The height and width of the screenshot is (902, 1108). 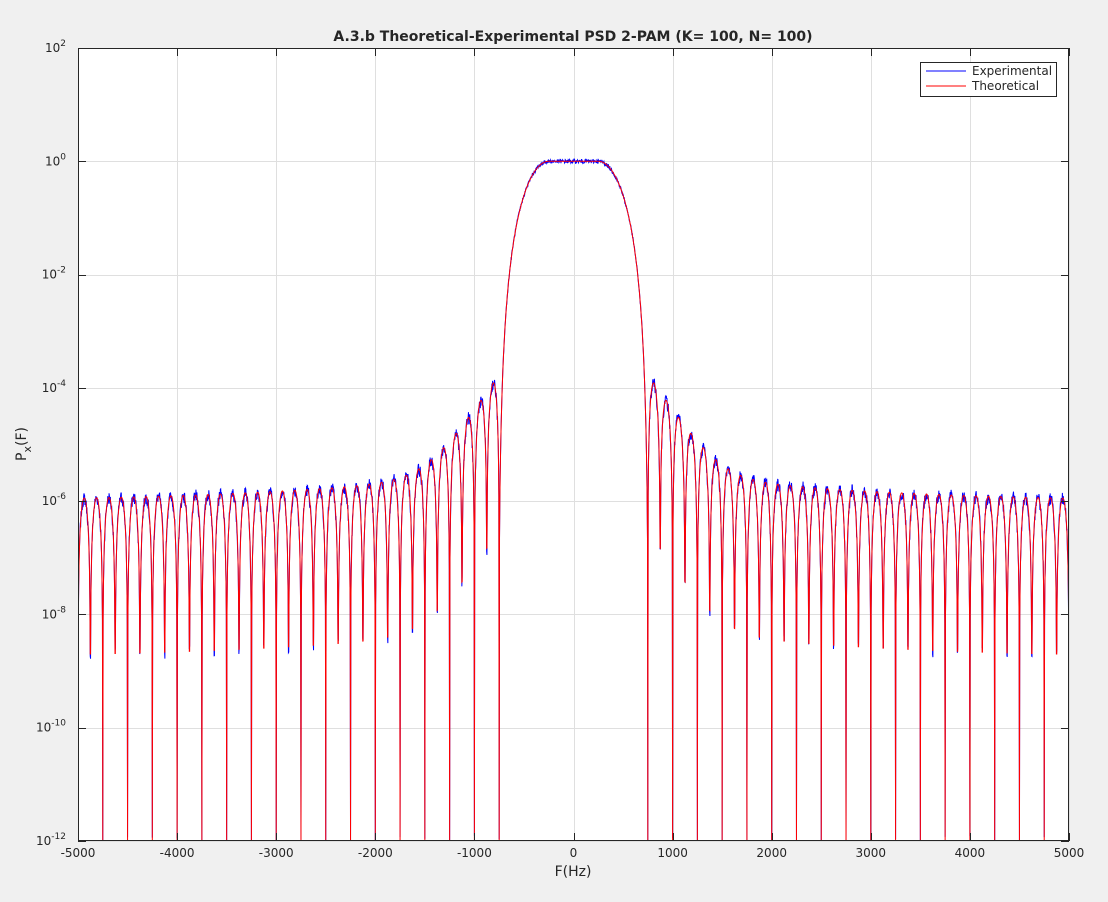 What do you see at coordinates (177, 853) in the screenshot?
I see `x-tick-label: -4000` at bounding box center [177, 853].